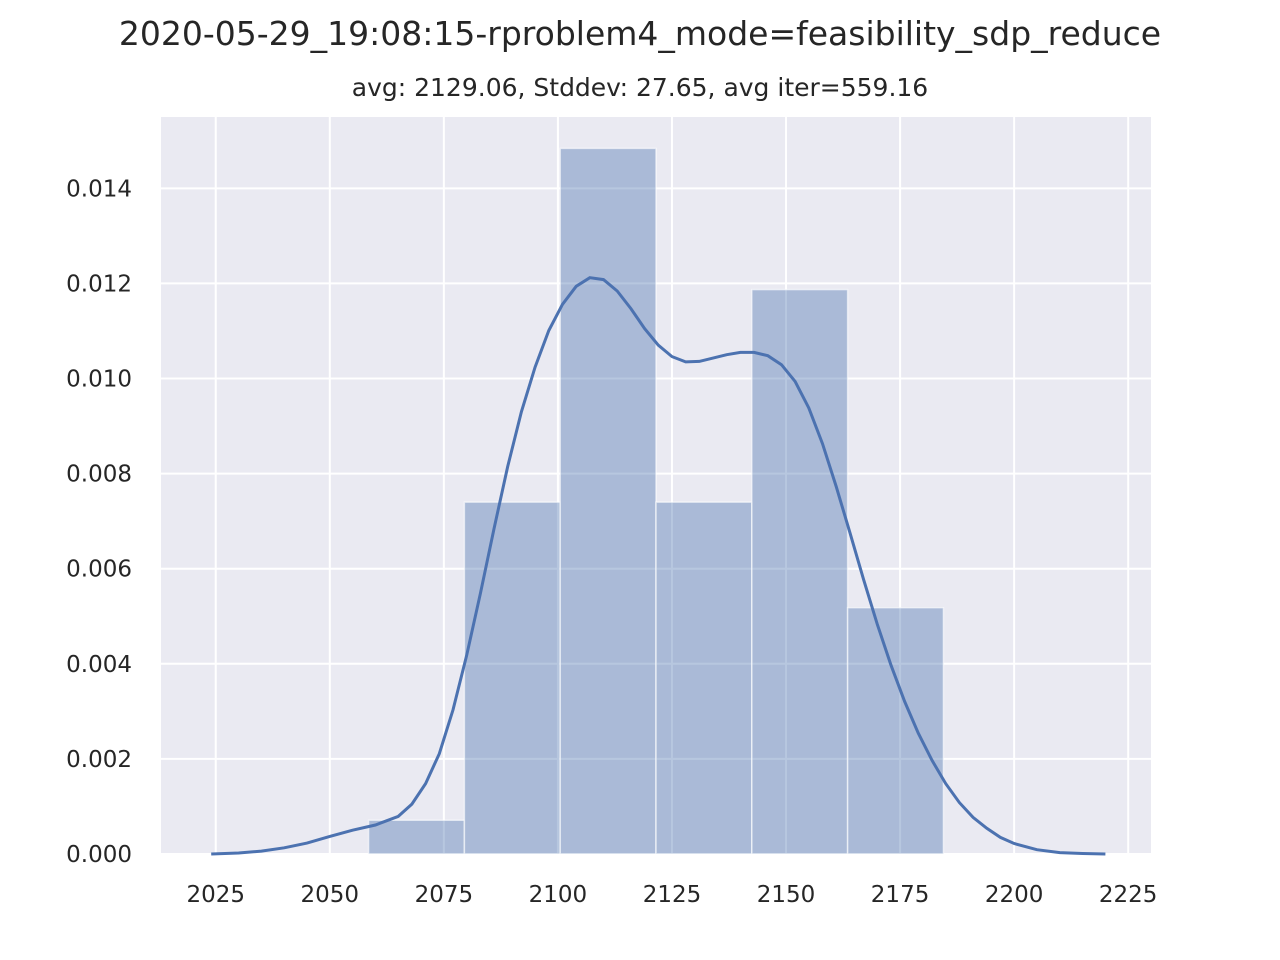  What do you see at coordinates (444, 895) in the screenshot?
I see `x-tick-label: 2075` at bounding box center [444, 895].